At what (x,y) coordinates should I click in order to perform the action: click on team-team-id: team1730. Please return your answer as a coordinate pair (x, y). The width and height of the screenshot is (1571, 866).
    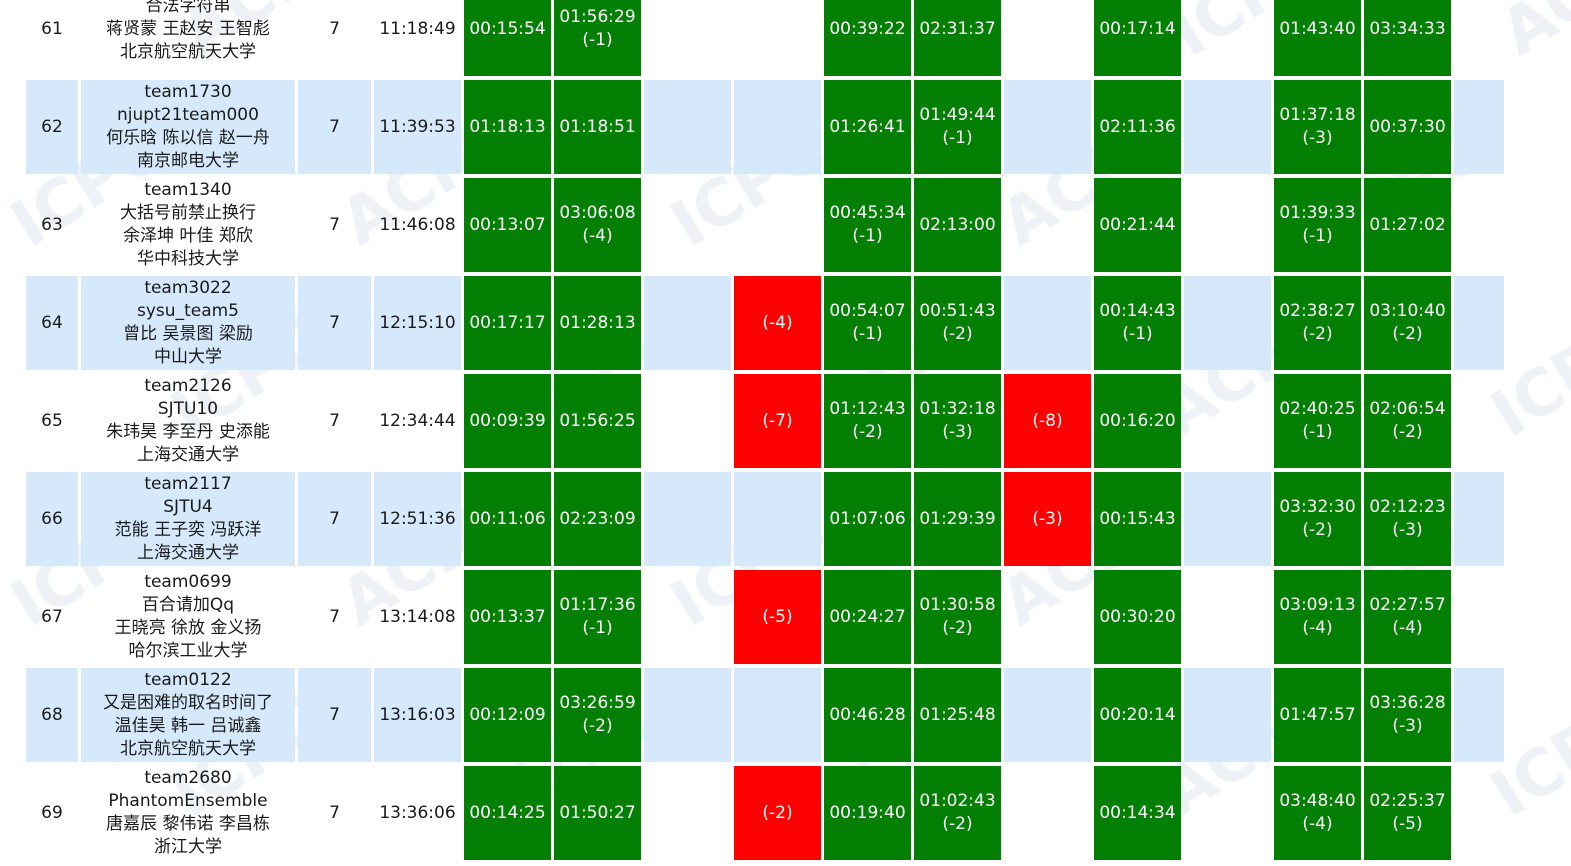
    Looking at the image, I should click on (188, 92).